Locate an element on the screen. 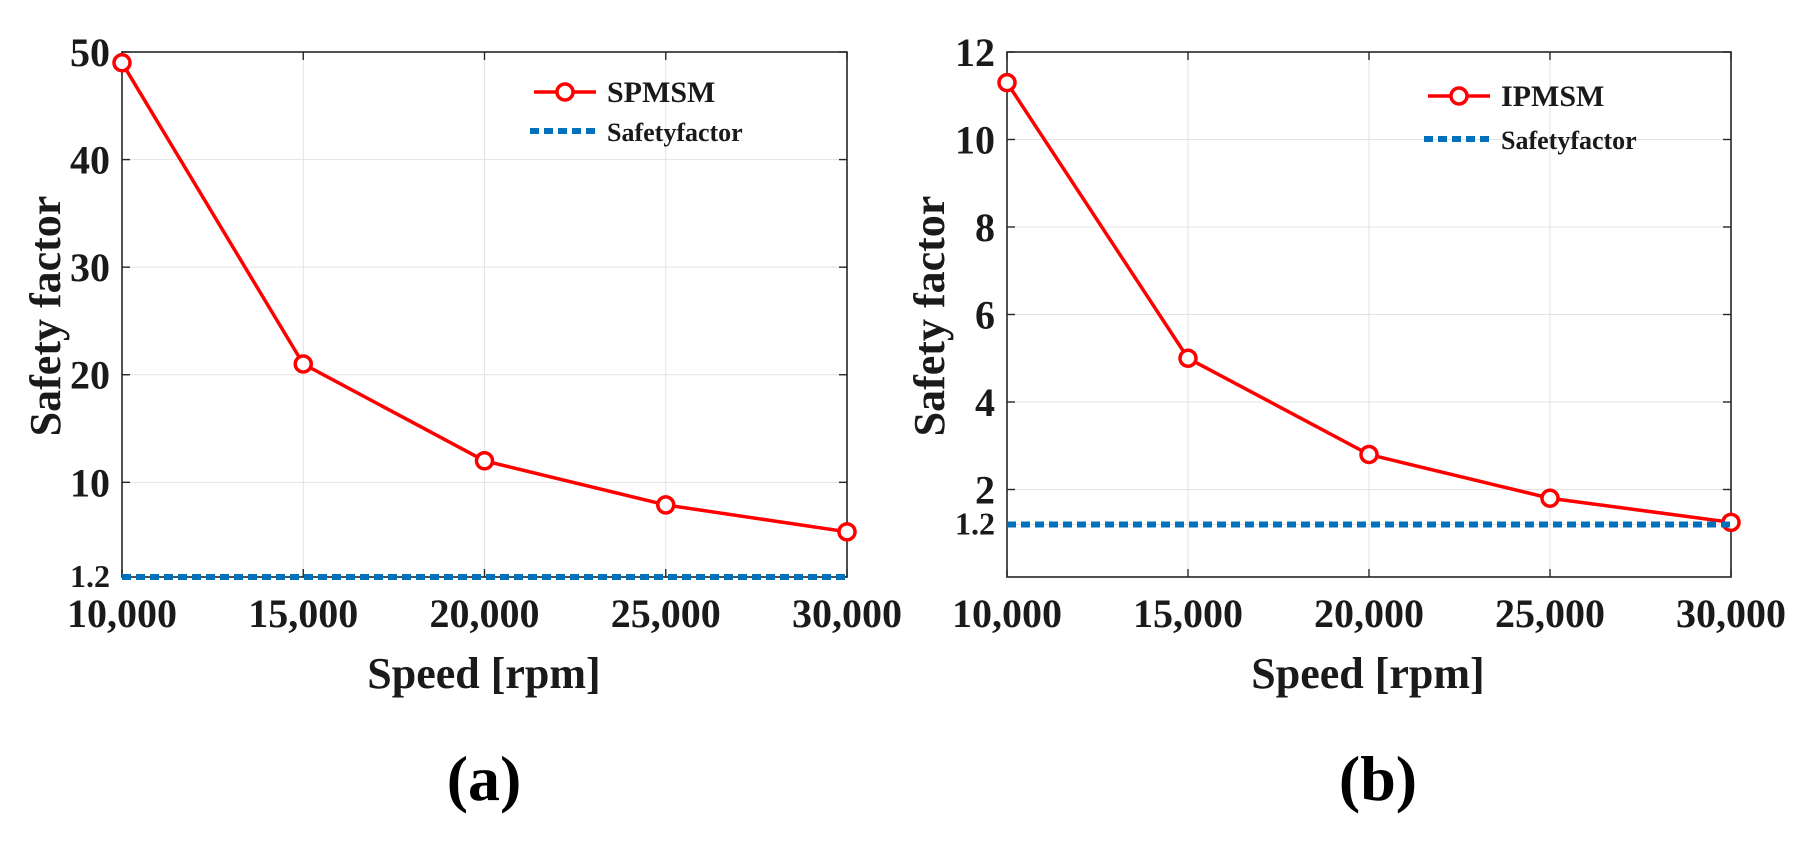  y-tick-label: 20 is located at coordinates (90, 375).